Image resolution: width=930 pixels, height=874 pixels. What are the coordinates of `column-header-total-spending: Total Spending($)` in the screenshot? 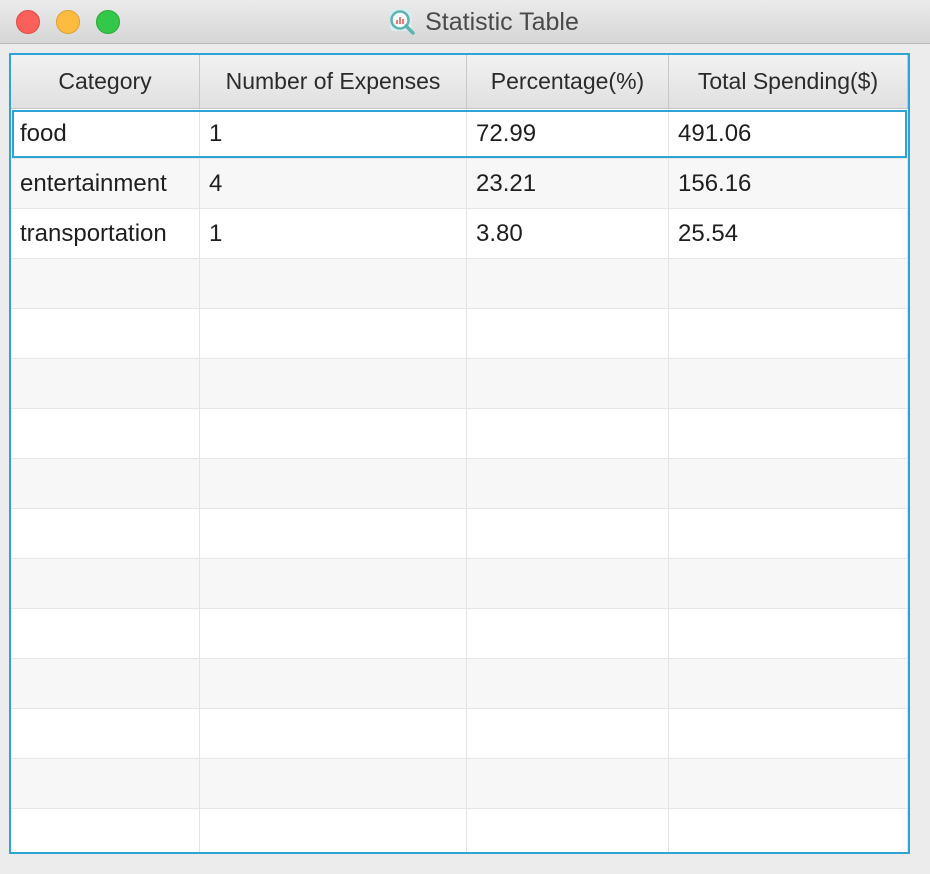 It's located at (788, 81).